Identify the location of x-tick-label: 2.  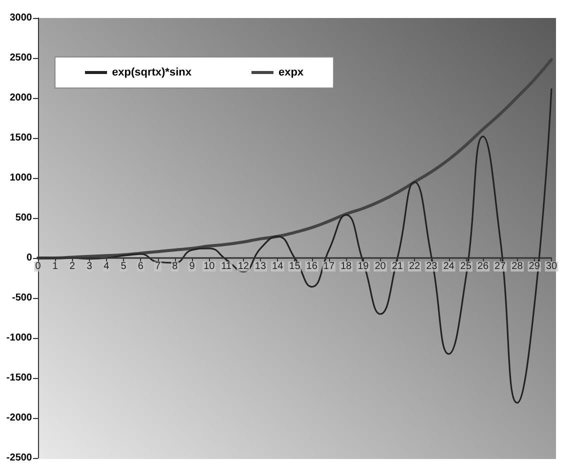
(72, 266).